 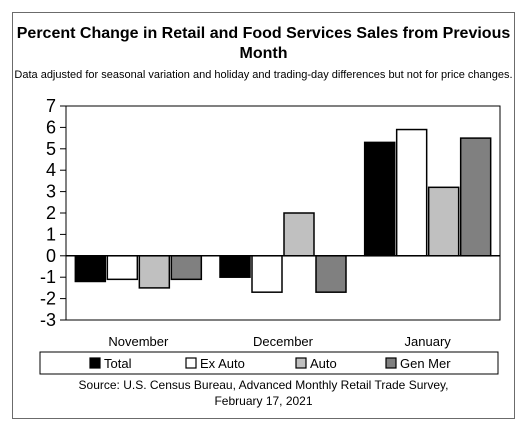 I want to click on y-tick-label: 4, so click(x=51, y=170).